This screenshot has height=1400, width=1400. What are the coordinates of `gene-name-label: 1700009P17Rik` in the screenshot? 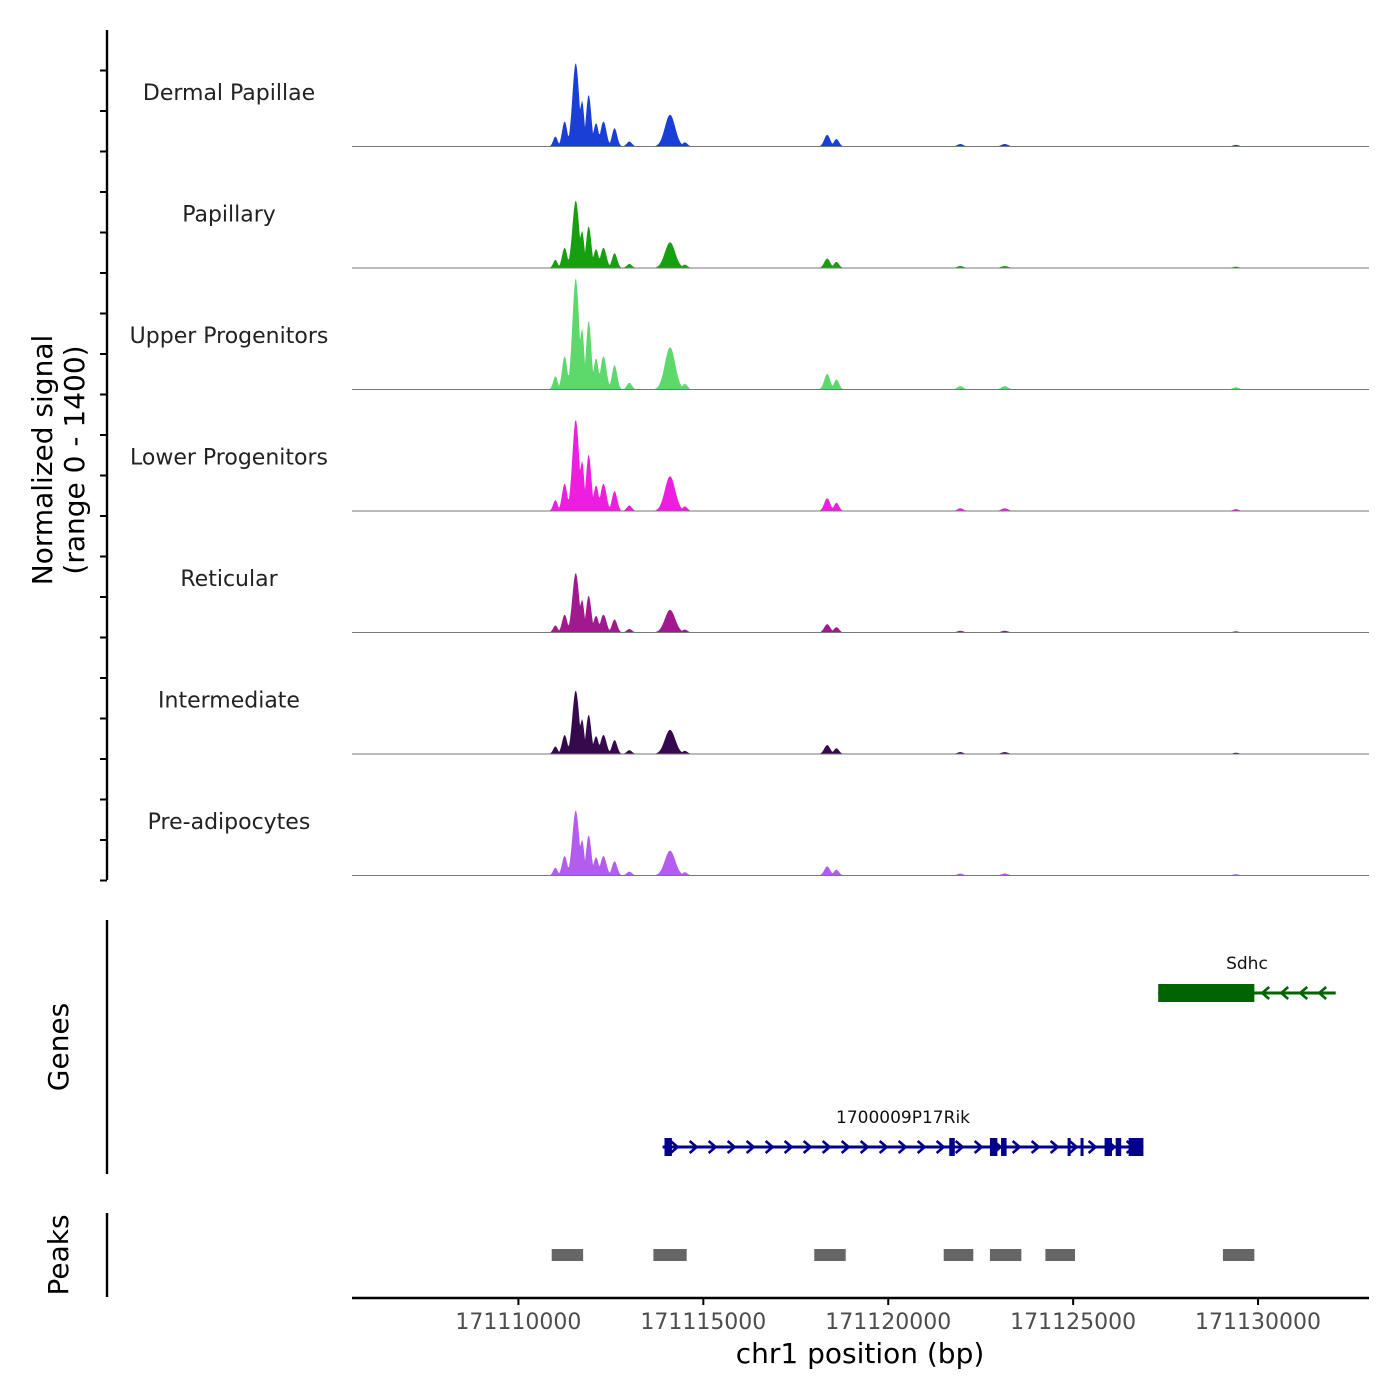 It's located at (903, 1118).